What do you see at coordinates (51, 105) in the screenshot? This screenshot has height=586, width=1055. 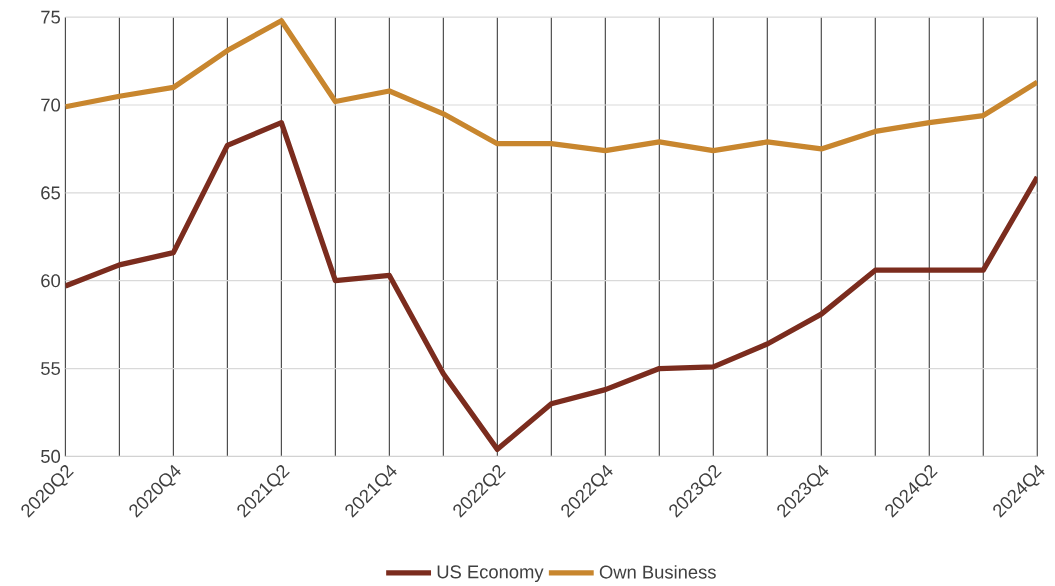 I see `y-tick-label: 70` at bounding box center [51, 105].